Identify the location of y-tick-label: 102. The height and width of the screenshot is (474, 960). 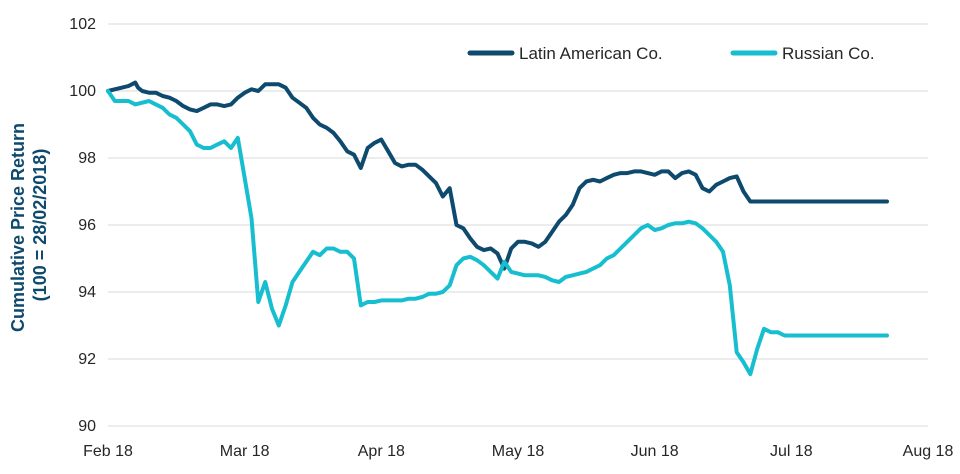
(82, 24).